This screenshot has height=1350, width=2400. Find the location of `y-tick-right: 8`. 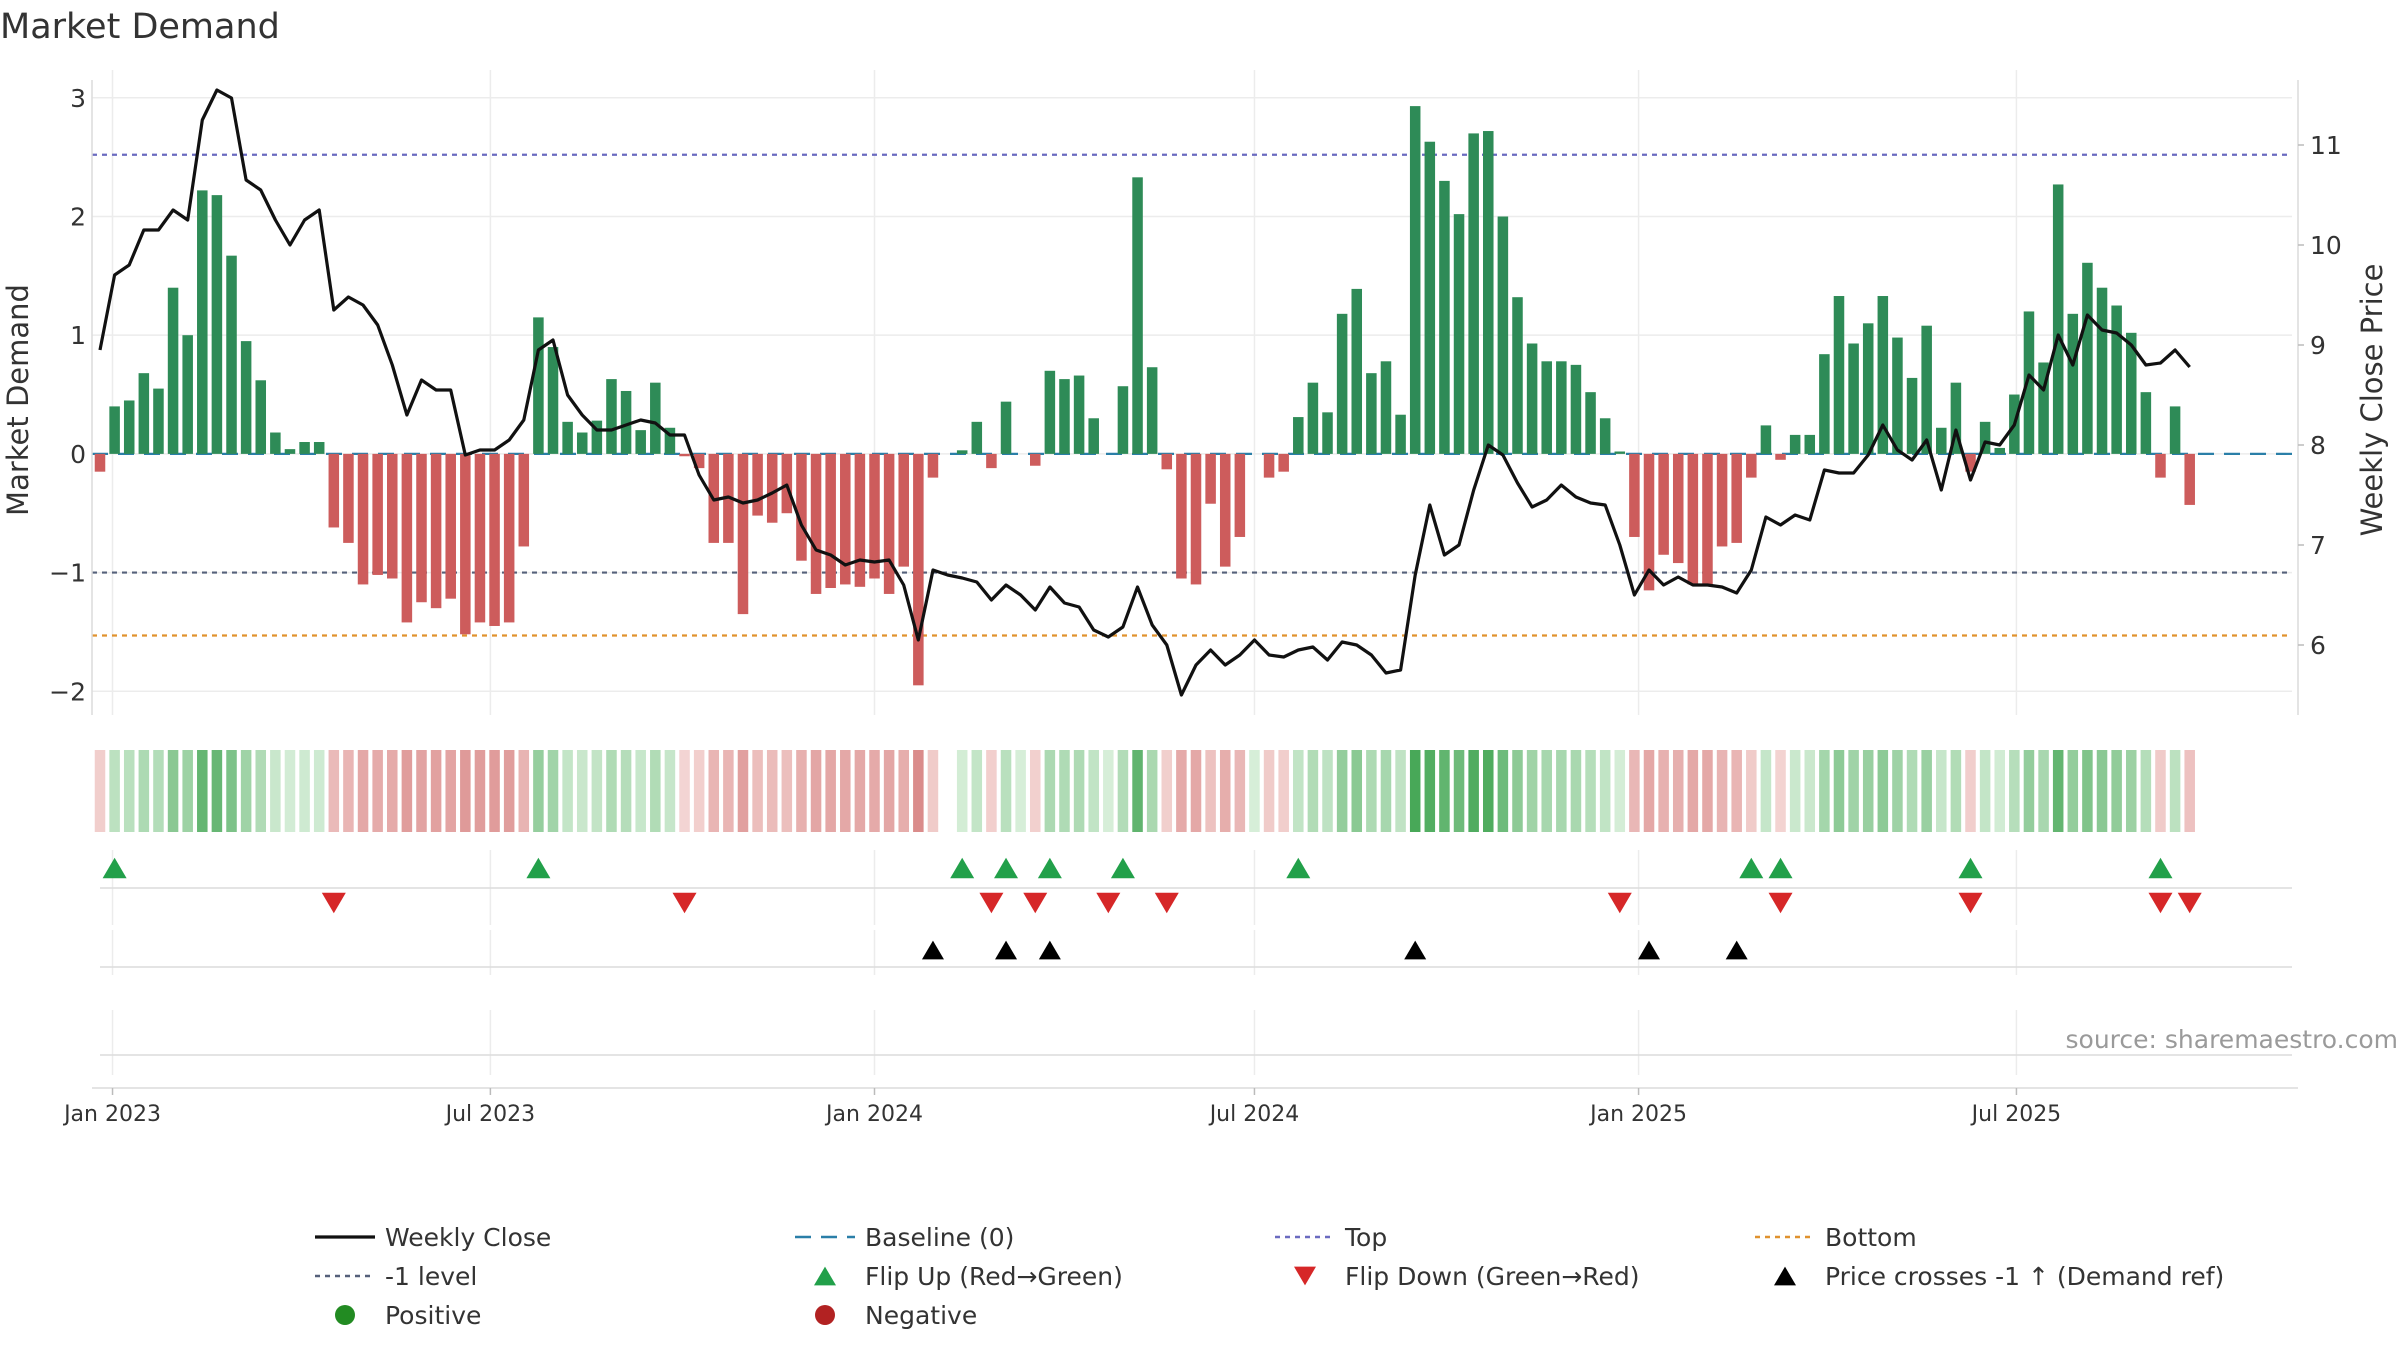

y-tick-right: 8 is located at coordinates (2318, 445).